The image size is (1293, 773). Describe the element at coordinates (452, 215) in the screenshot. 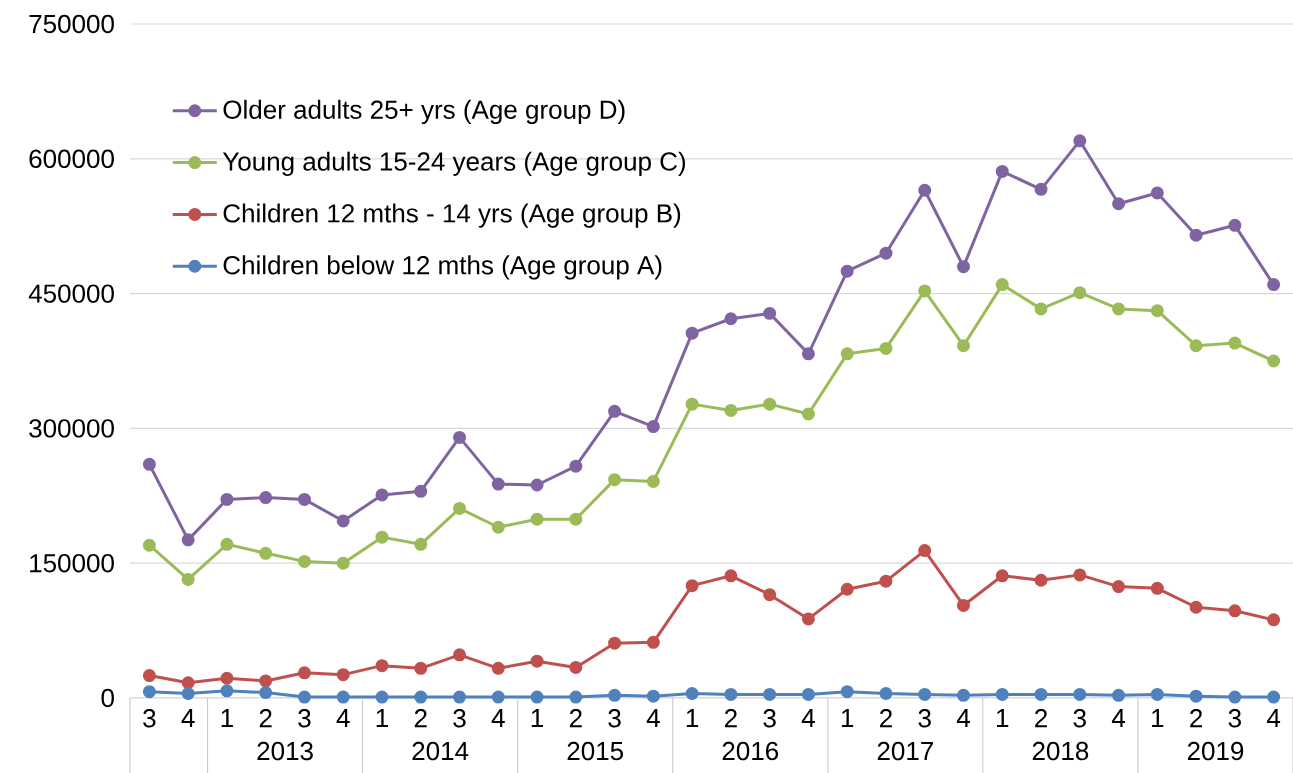

I see `legend-label: Children 12 mths - 14 yrs (Age group B)` at that location.